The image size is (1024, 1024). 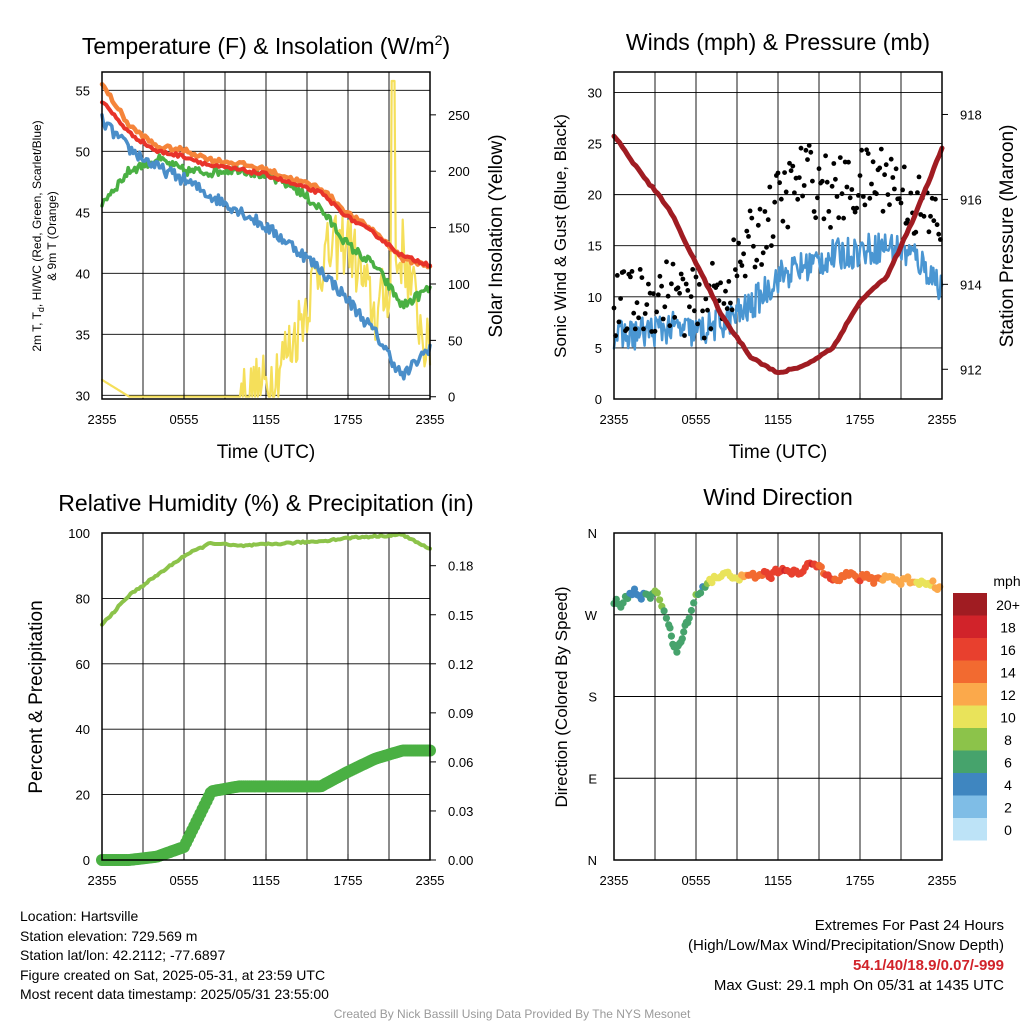 What do you see at coordinates (266, 452) in the screenshot?
I see `temperature-xlabel: Time (UTC)` at bounding box center [266, 452].